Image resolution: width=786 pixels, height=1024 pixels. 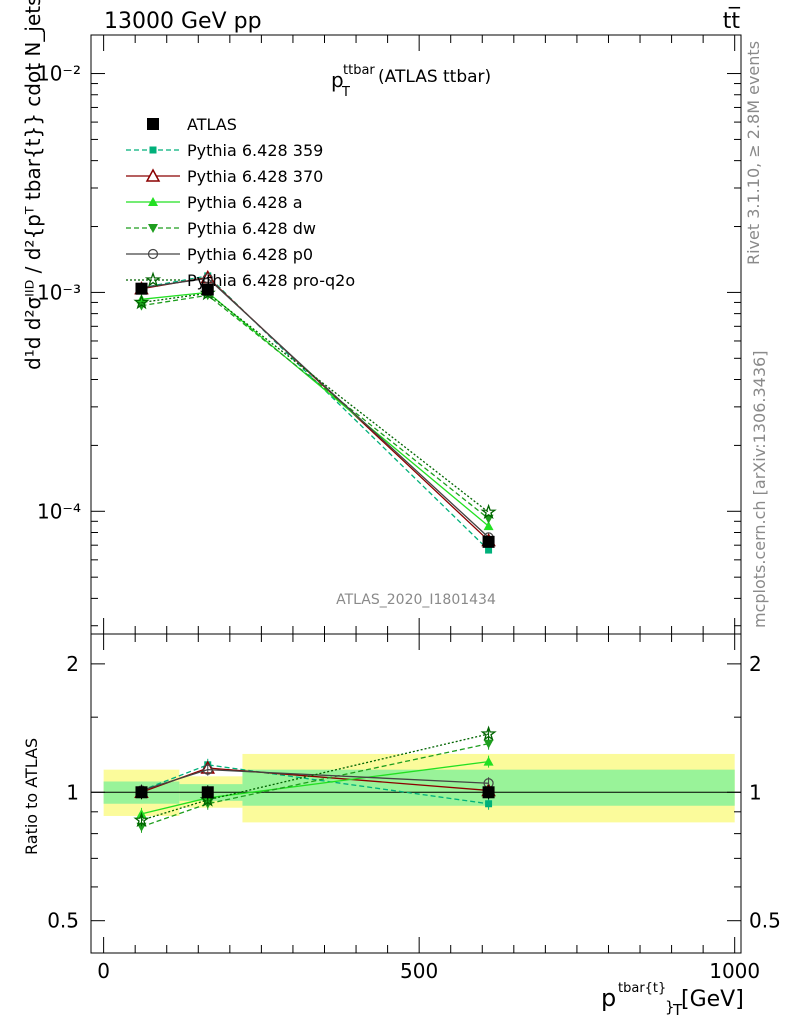 What do you see at coordinates (250, 254) in the screenshot?
I see `legend-label-pp0: Pythia 6.428 p0` at bounding box center [250, 254].